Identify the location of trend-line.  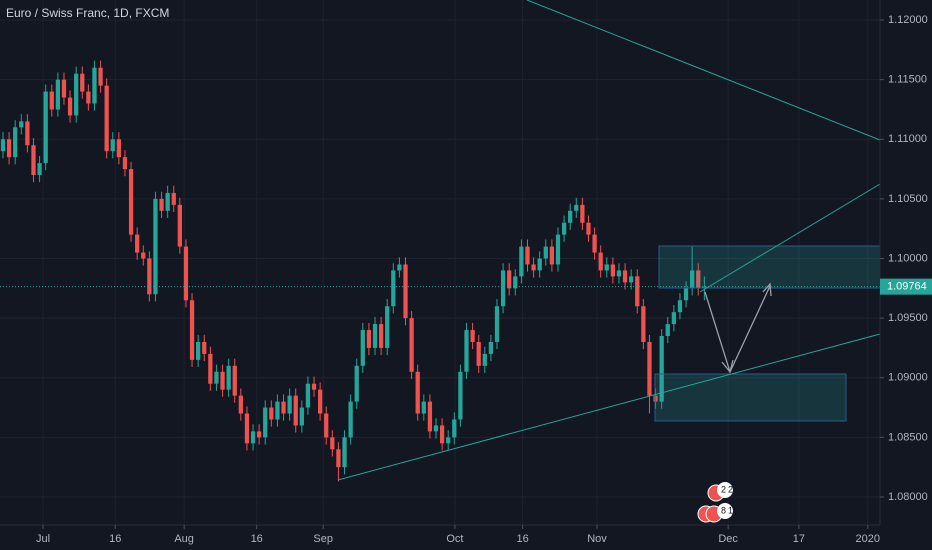
(790, 238).